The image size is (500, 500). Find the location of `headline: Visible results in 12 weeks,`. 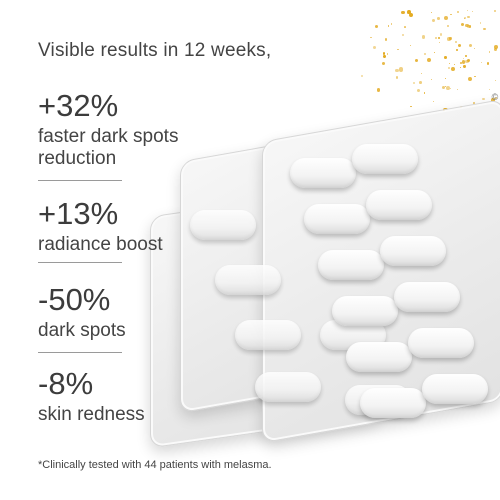

headline: Visible results in 12 weeks, is located at coordinates (155, 50).